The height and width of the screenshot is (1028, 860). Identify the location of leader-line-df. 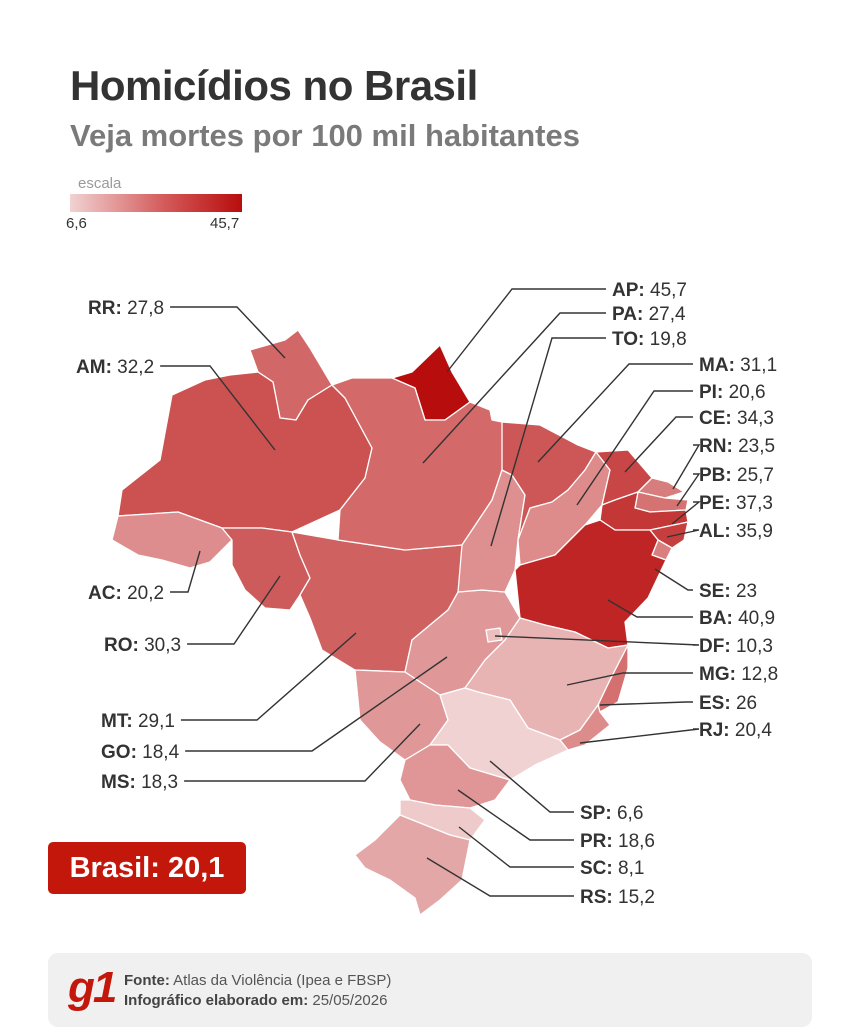
(597, 640).